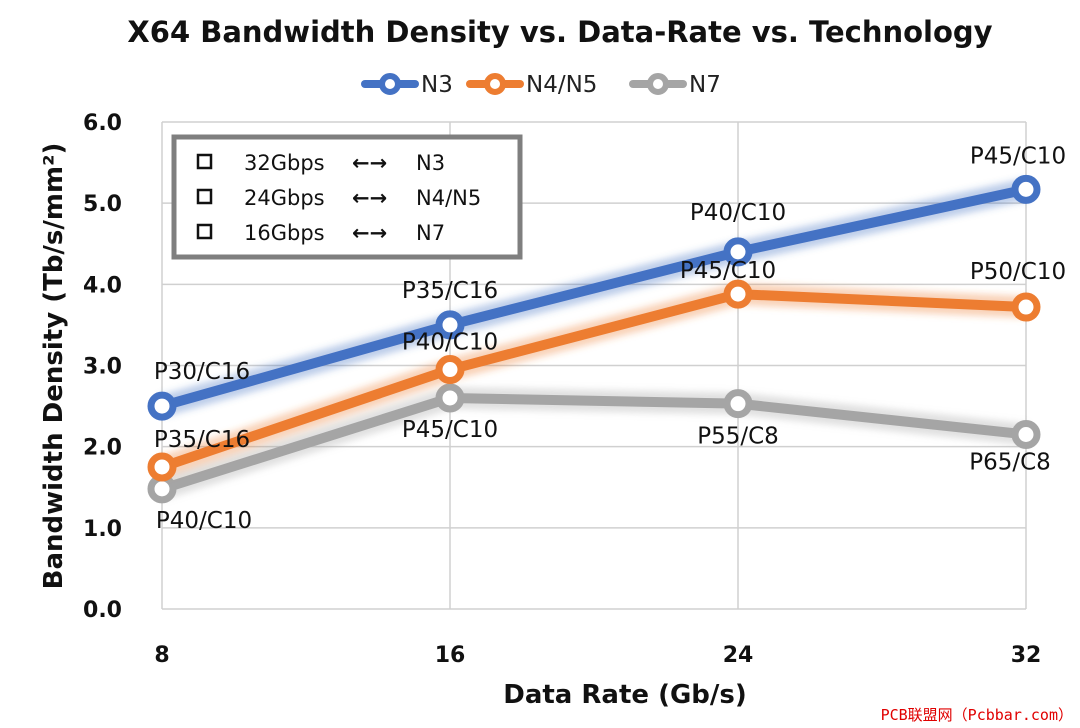 The width and height of the screenshot is (1080, 728). Describe the element at coordinates (102, 123) in the screenshot. I see `y-tick-label: 6.0` at that location.